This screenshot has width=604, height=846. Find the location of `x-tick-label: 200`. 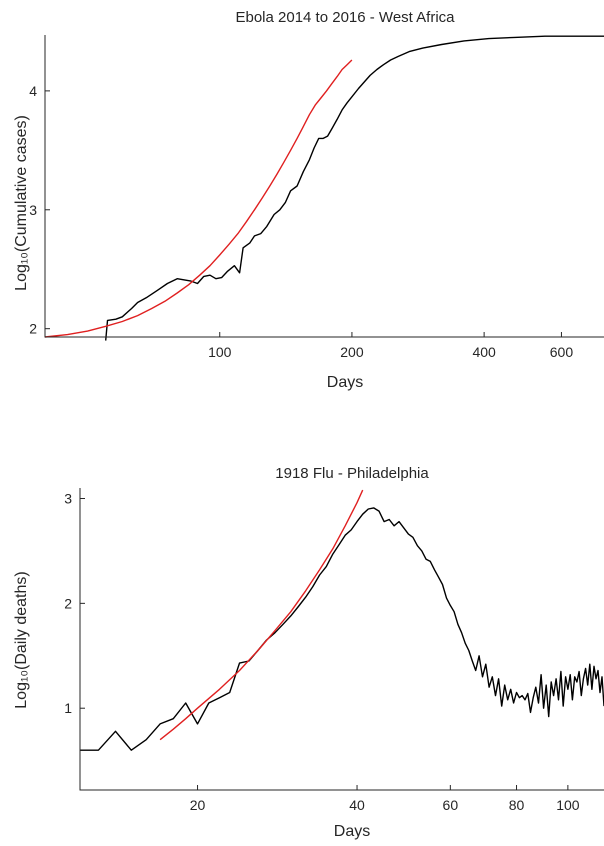

x-tick-label: 200 is located at coordinates (352, 352).